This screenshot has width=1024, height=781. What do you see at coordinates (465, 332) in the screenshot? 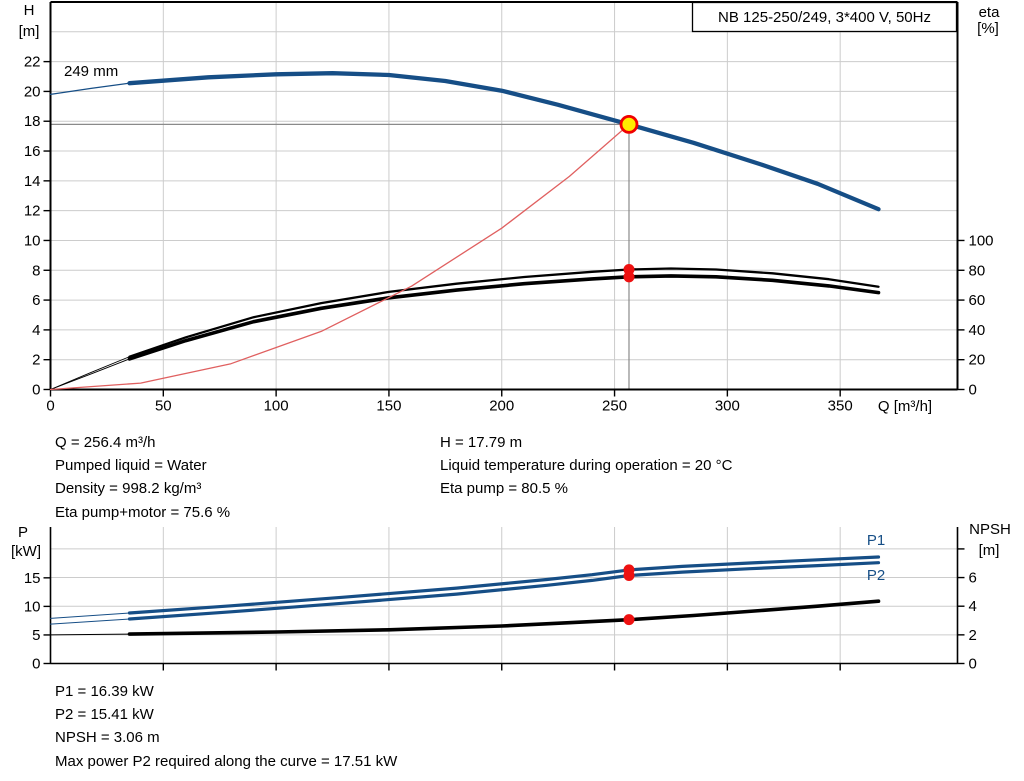
I see `eta-pump-motor-curve` at bounding box center [465, 332].